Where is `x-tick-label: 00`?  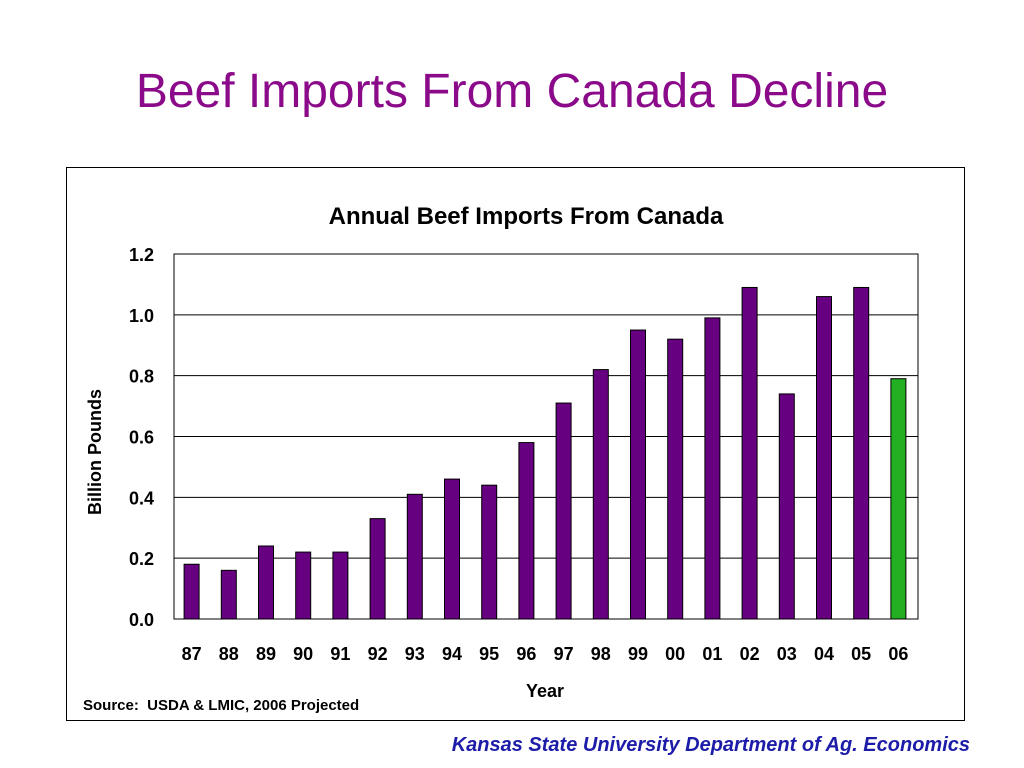
x-tick-label: 00 is located at coordinates (675, 654).